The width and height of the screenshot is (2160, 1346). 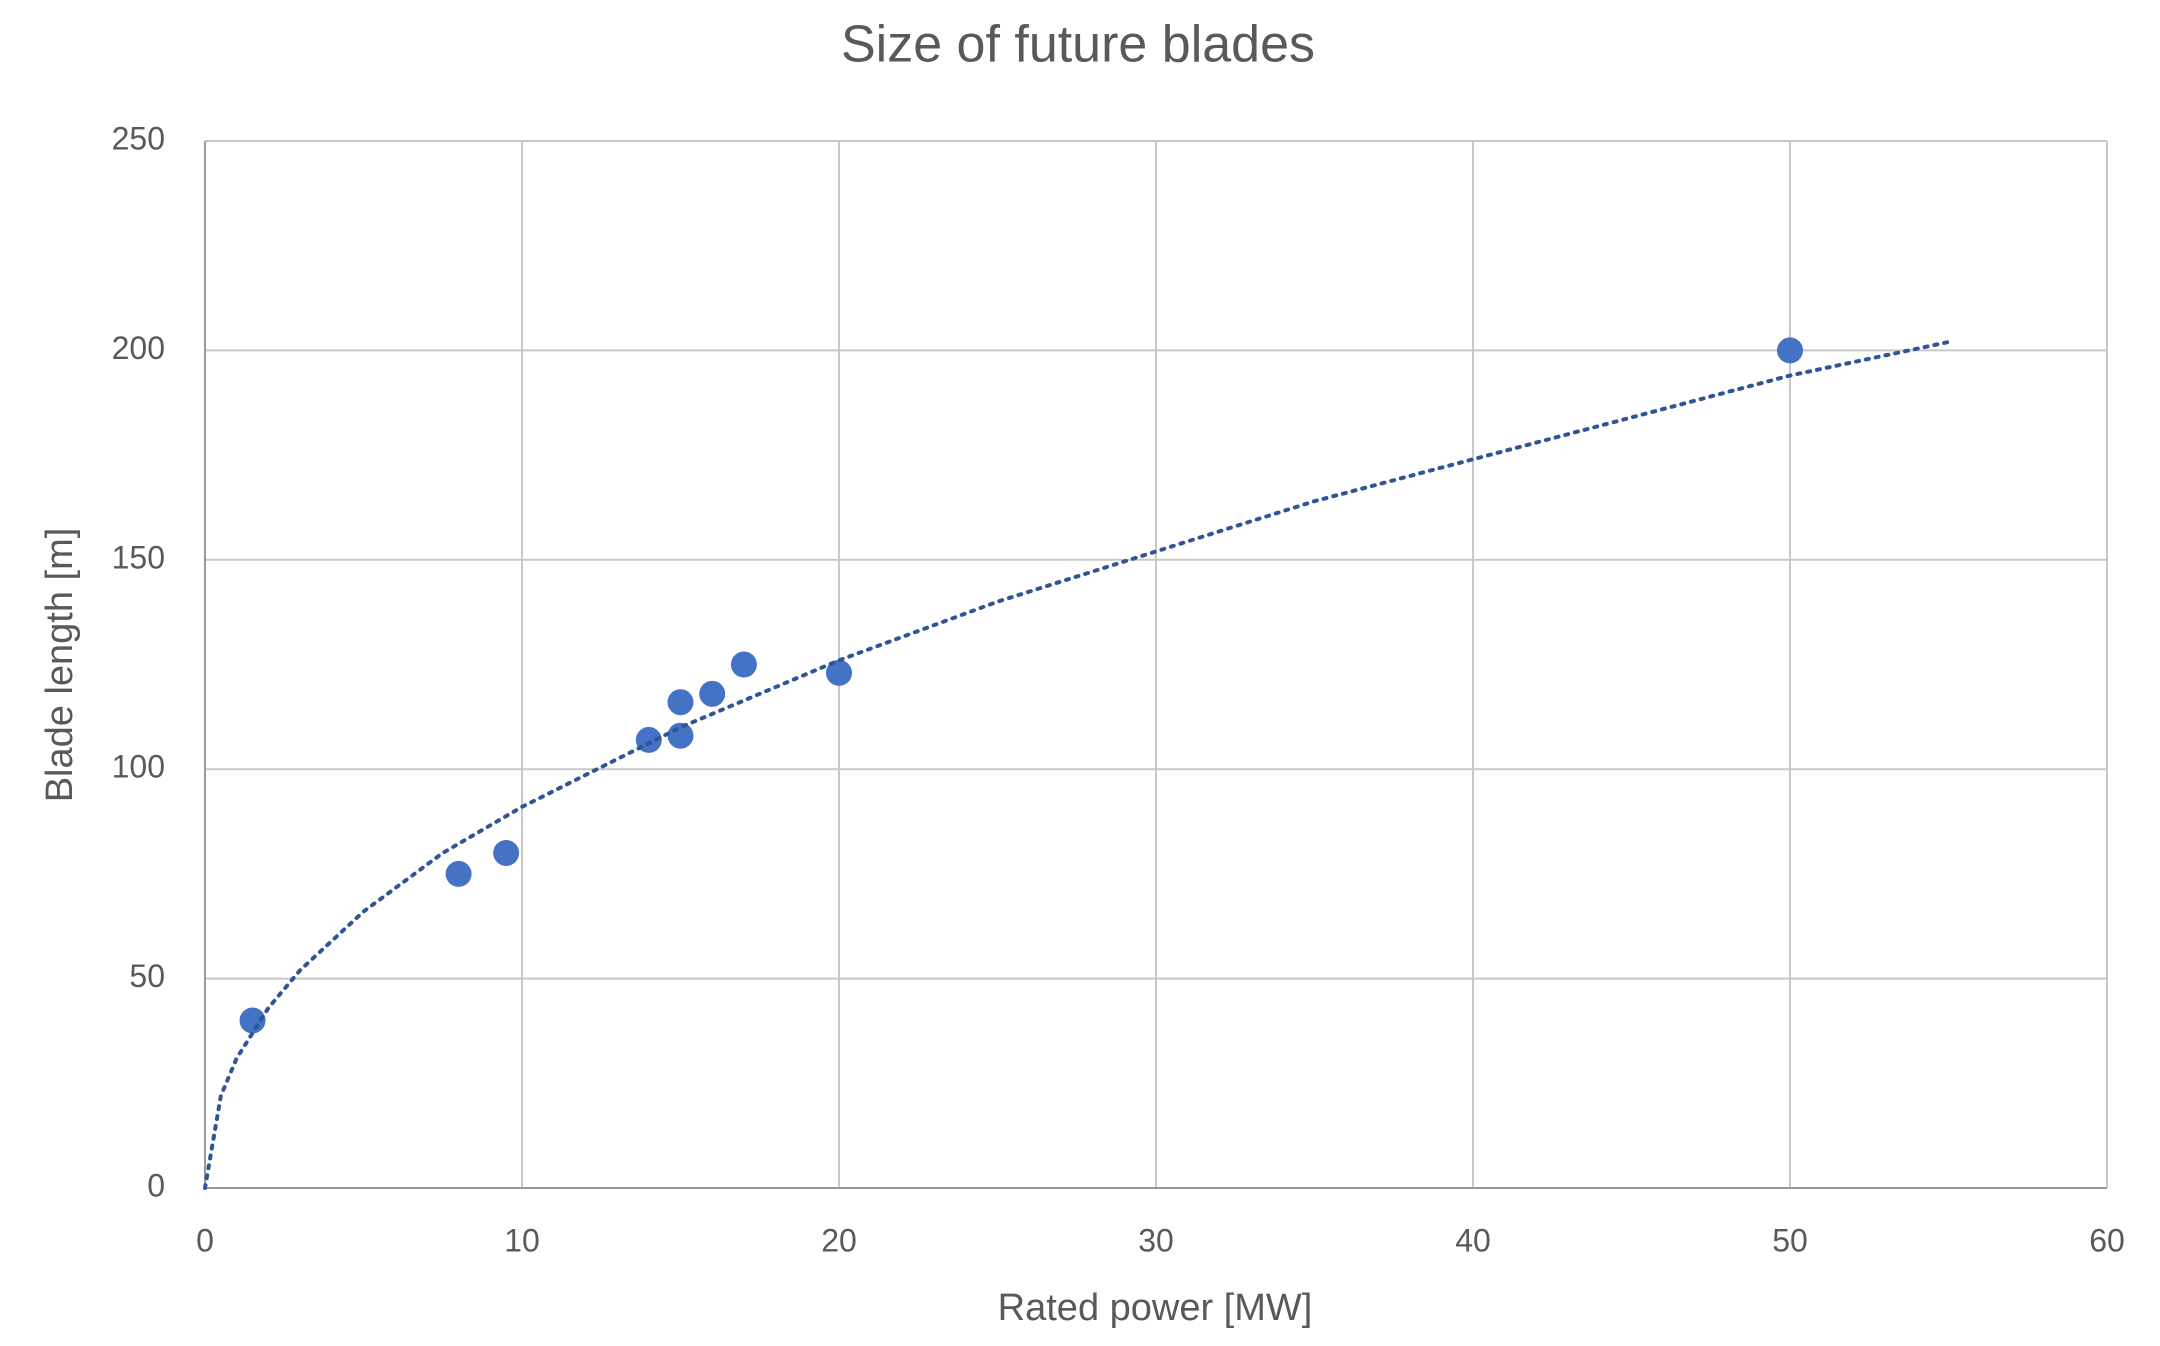 I want to click on x-tick-label: 10, so click(x=522, y=1240).